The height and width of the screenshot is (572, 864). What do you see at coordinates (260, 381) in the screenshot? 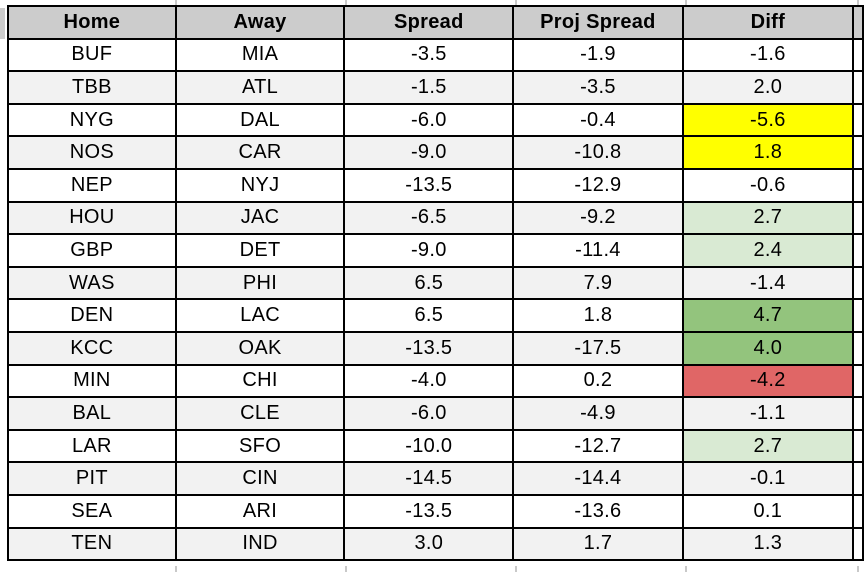
I see `cell-away: CHI` at bounding box center [260, 381].